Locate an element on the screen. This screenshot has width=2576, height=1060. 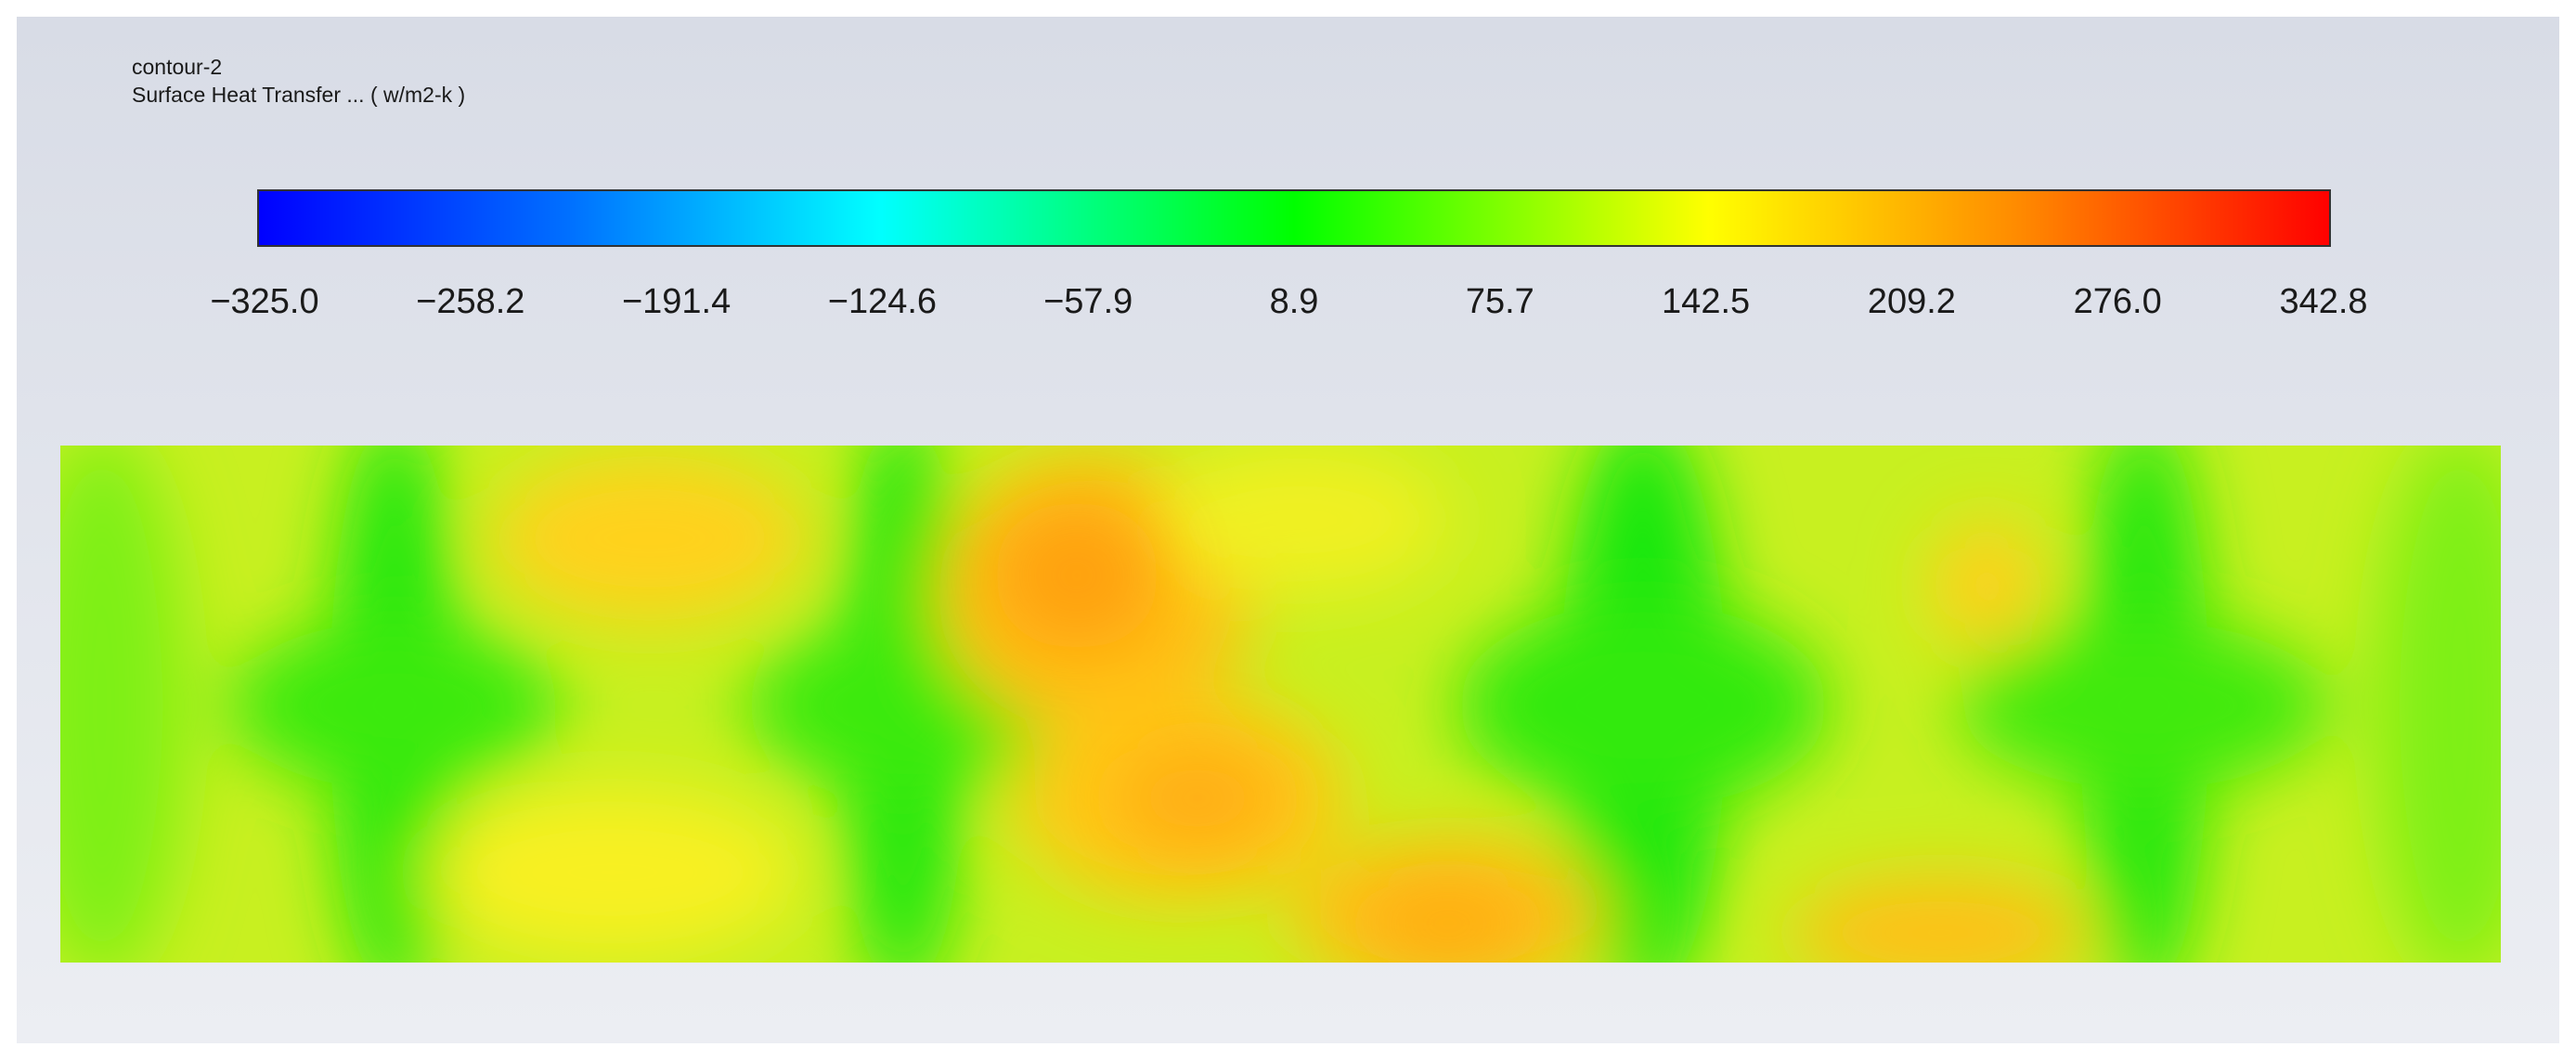
colorbar-label: 209.2 is located at coordinates (1912, 302).